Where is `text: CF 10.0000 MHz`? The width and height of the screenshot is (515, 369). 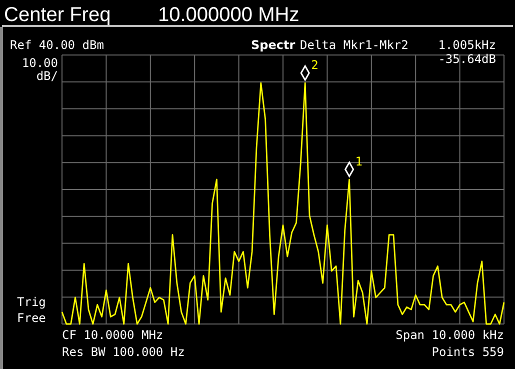
text: CF 10.0000 MHz is located at coordinates (113, 335).